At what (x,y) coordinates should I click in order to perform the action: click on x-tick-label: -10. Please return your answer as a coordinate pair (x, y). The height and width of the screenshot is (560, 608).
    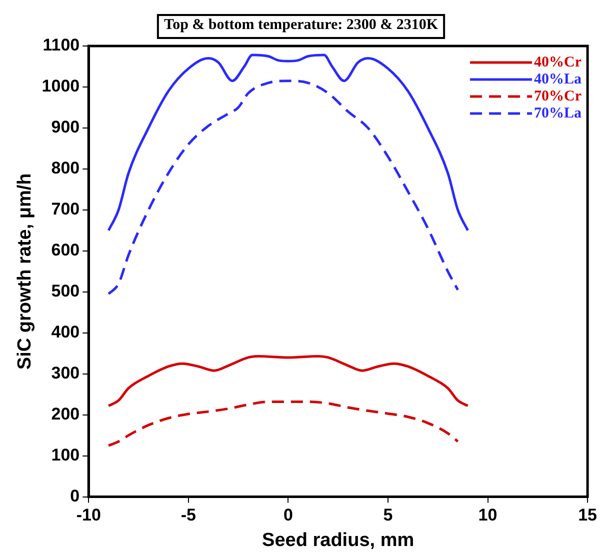
    Looking at the image, I should click on (88, 515).